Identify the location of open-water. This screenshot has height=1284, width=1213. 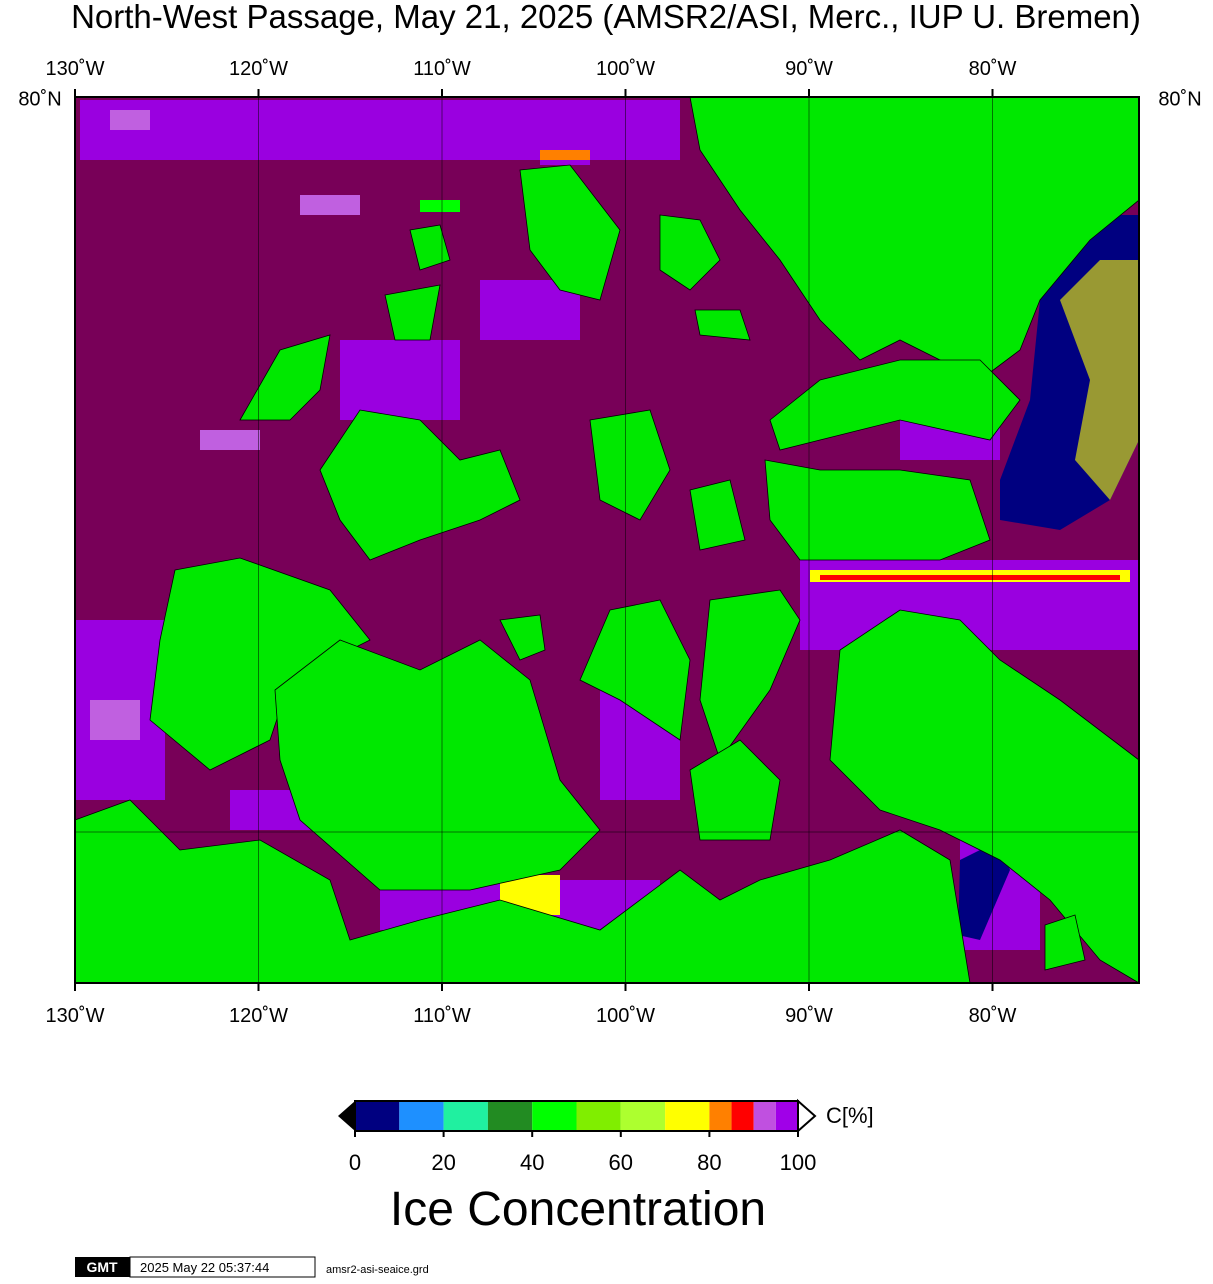
(984, 890).